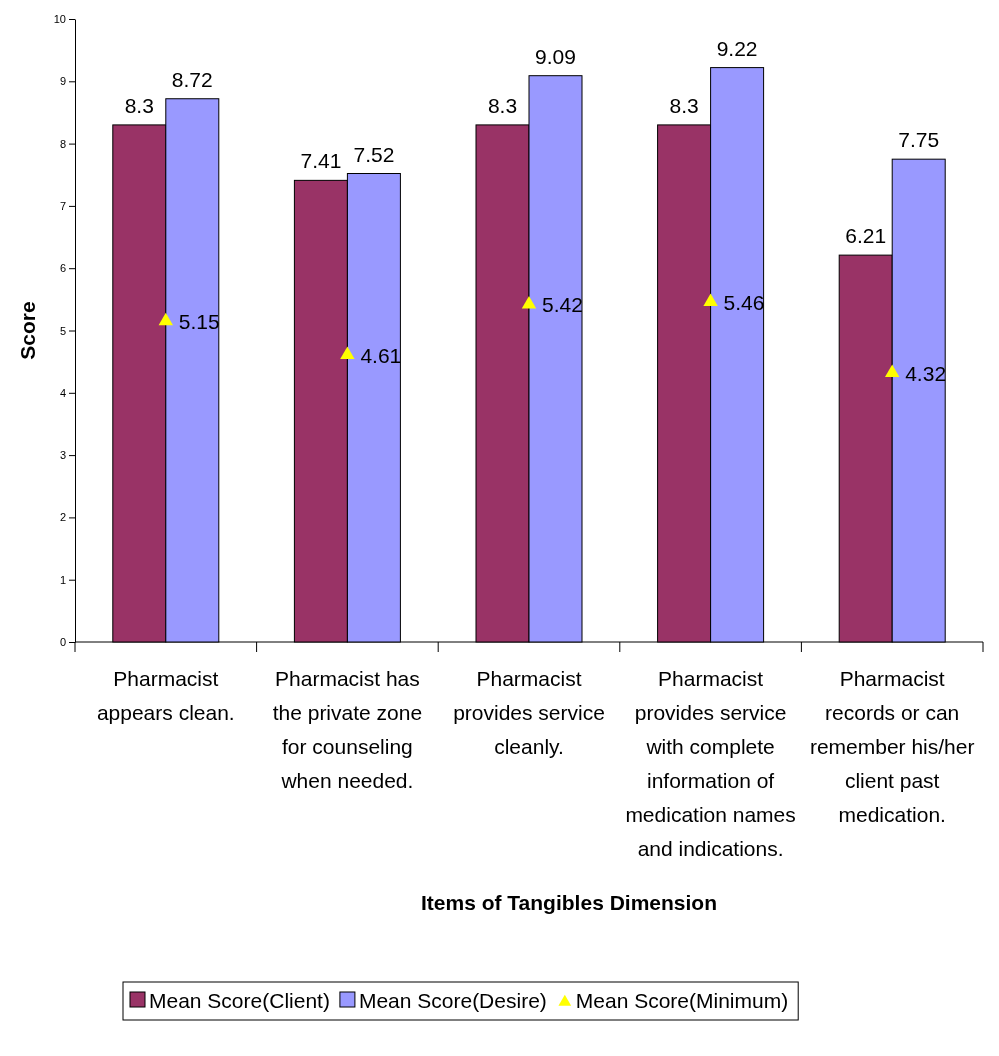 The width and height of the screenshot is (999, 1056). What do you see at coordinates (27, 330) in the screenshot?
I see `y-axis-title: Score` at bounding box center [27, 330].